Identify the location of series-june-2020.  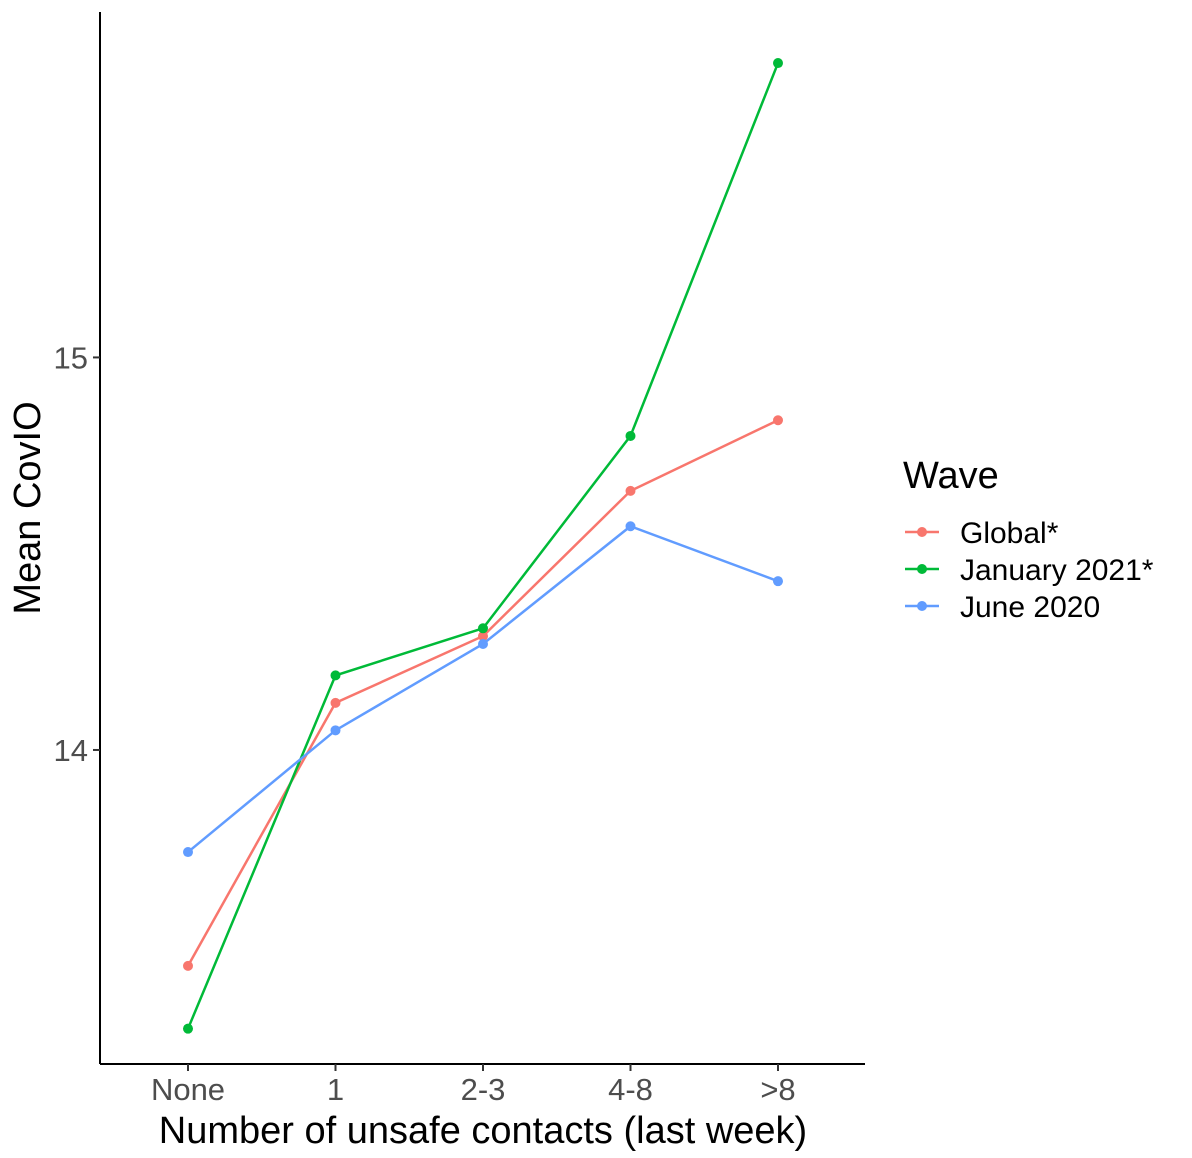
(483, 689).